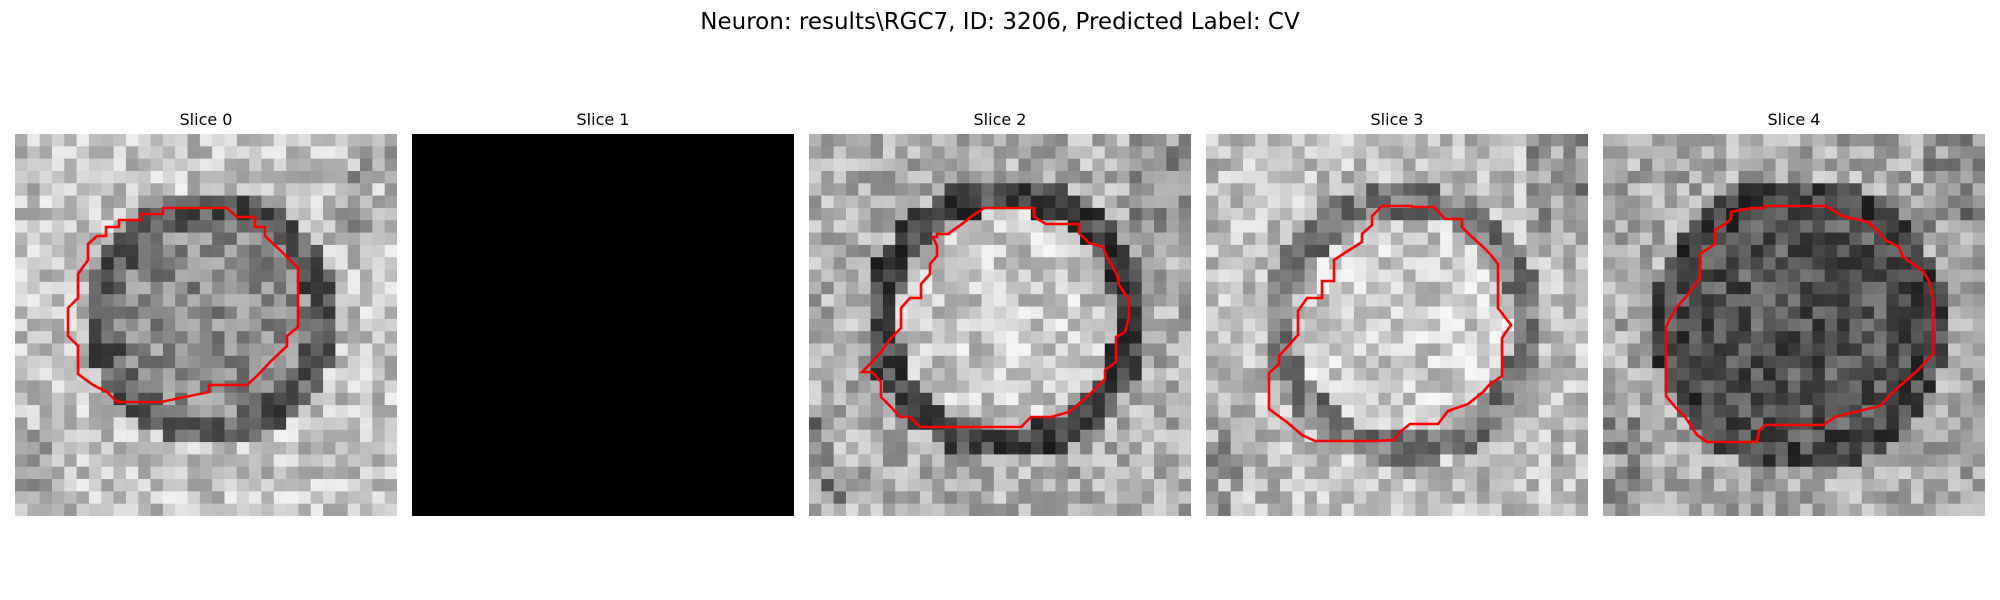 The width and height of the screenshot is (2000, 600). I want to click on slice-0-title: Slice 0, so click(206, 119).